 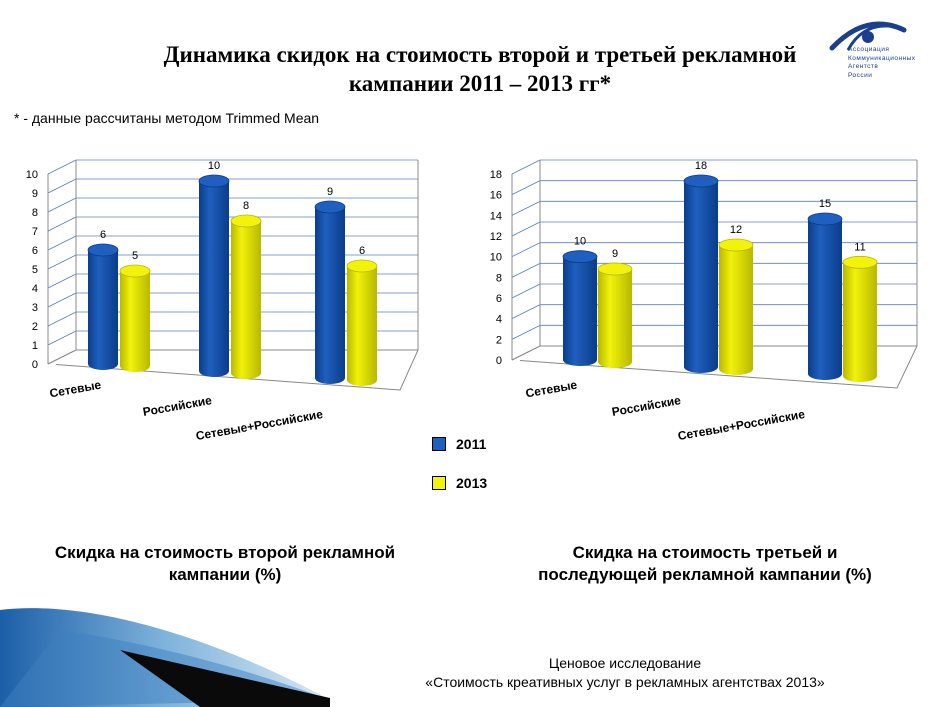 What do you see at coordinates (859, 247) in the screenshot?
I see `data-label: 11` at bounding box center [859, 247].